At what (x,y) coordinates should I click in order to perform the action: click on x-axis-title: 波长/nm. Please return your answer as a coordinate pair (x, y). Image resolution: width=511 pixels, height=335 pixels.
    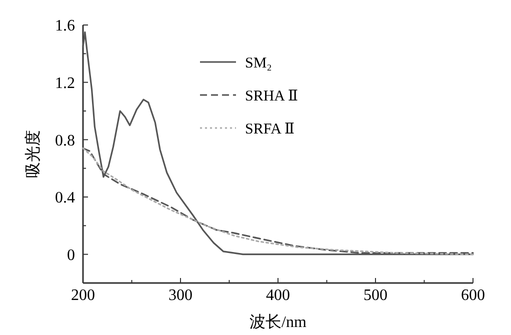
    Looking at the image, I should click on (278, 322).